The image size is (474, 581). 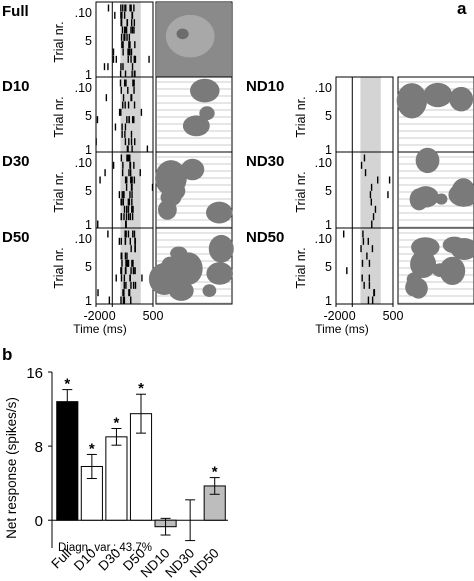 What do you see at coordinates (34, 373) in the screenshot?
I see `y-tick-label: 16` at bounding box center [34, 373].